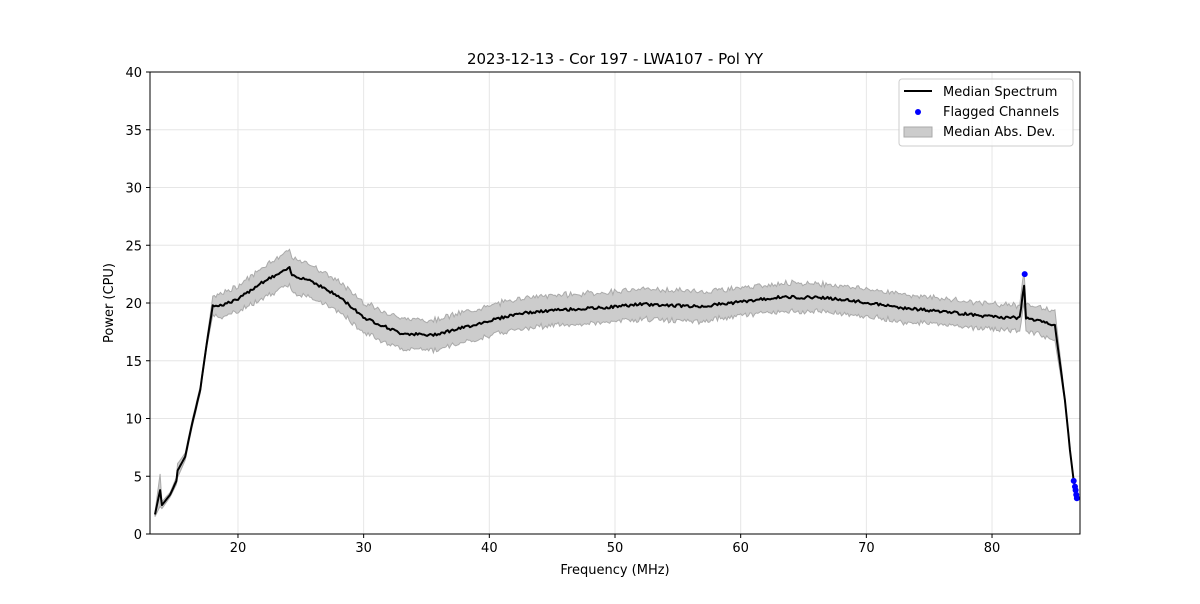 This screenshot has height=604, width=1200. What do you see at coordinates (1001, 112) in the screenshot?
I see `legend-flagged-channels: Flagged Channels` at bounding box center [1001, 112].